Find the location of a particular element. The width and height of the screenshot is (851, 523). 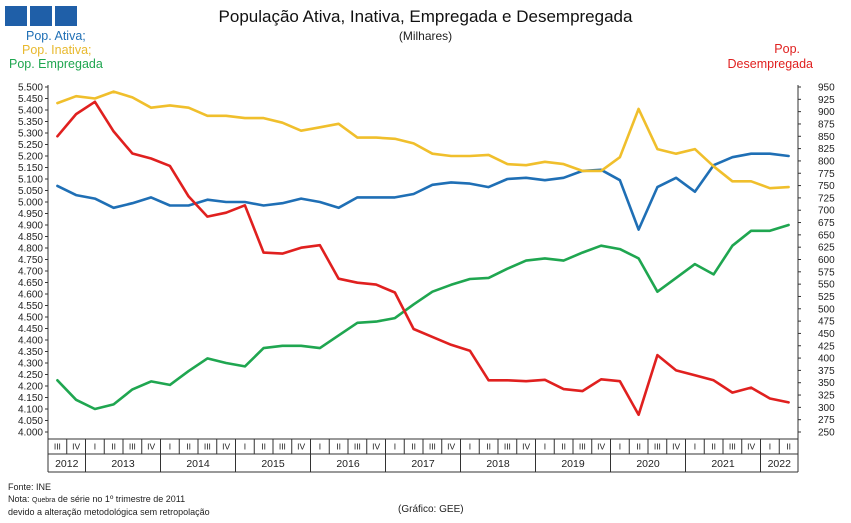

y-right-tick-label: 350 is located at coordinates (826, 383).